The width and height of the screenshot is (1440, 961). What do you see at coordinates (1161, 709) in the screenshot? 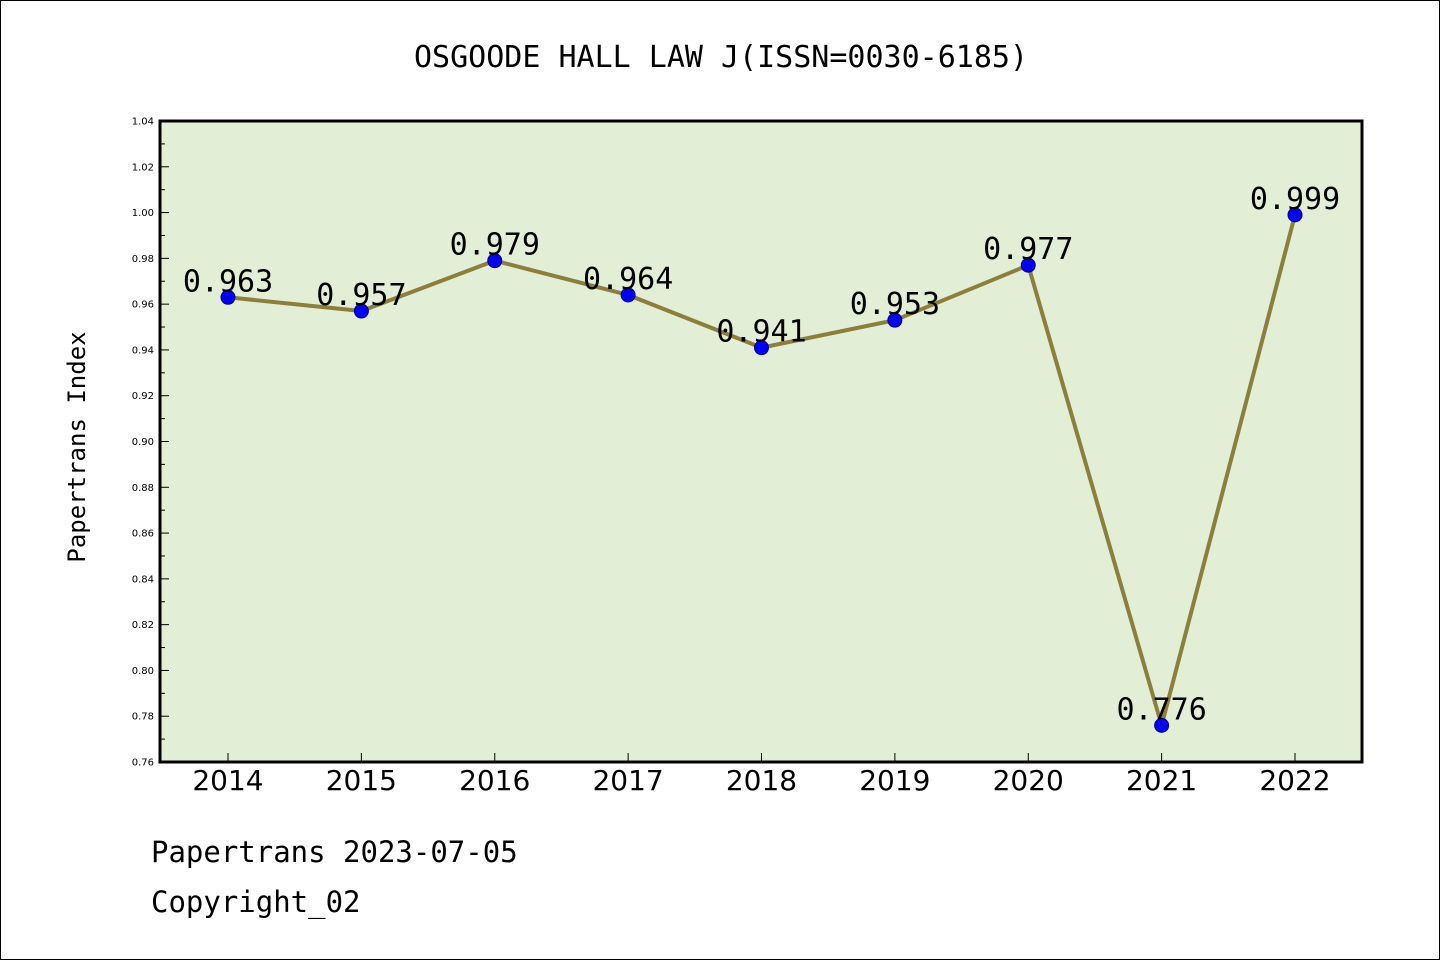
I see `data-label: 0.776` at bounding box center [1161, 709].